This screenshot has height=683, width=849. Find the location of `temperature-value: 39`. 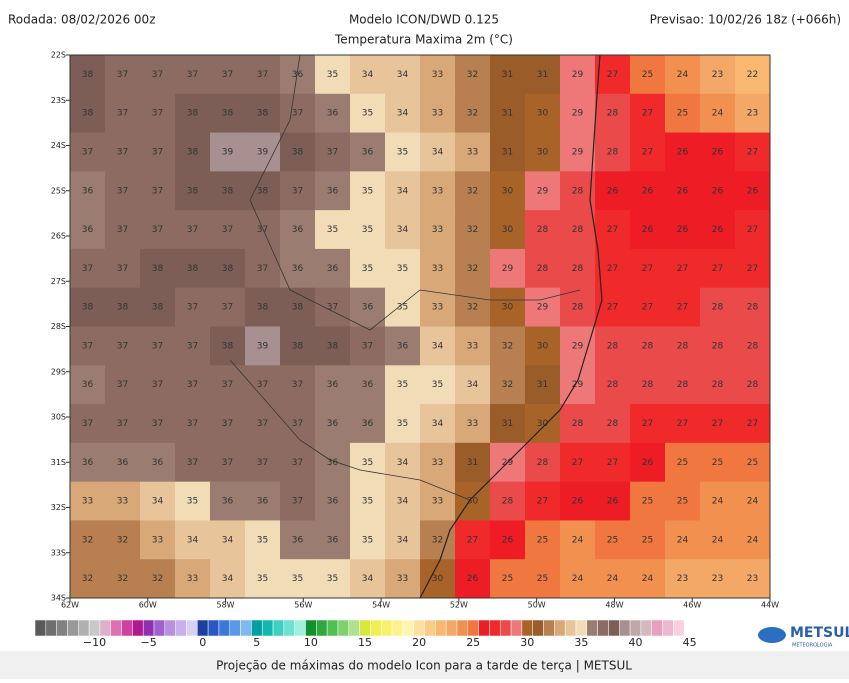

temperature-value: 39 is located at coordinates (263, 346).